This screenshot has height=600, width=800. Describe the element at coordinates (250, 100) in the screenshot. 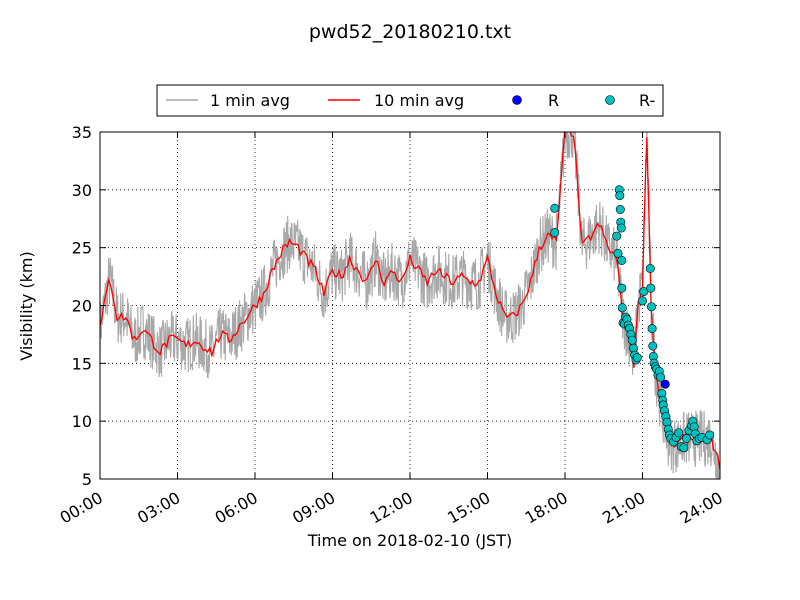

I see `legend-label-avg1: 1 min avg` at that location.